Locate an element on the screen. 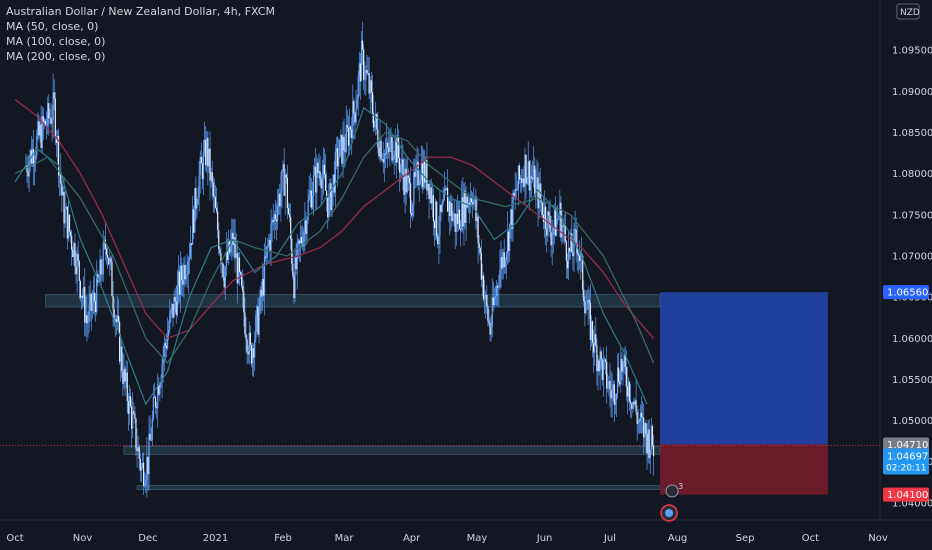  event-badge-icon is located at coordinates (672, 491).